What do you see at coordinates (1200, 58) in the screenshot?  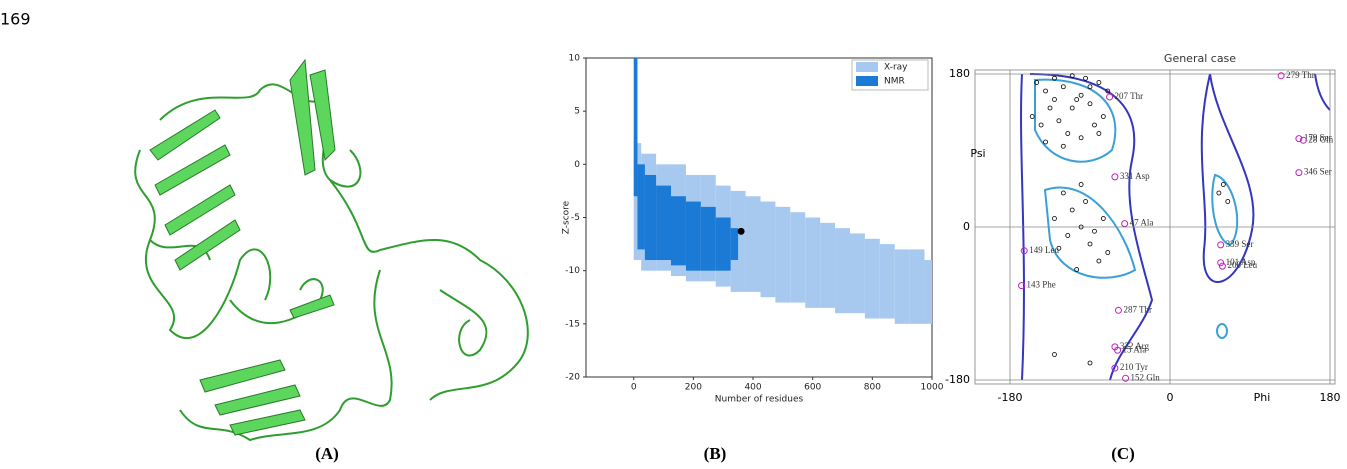 I see `chart-title: General case` at bounding box center [1200, 58].